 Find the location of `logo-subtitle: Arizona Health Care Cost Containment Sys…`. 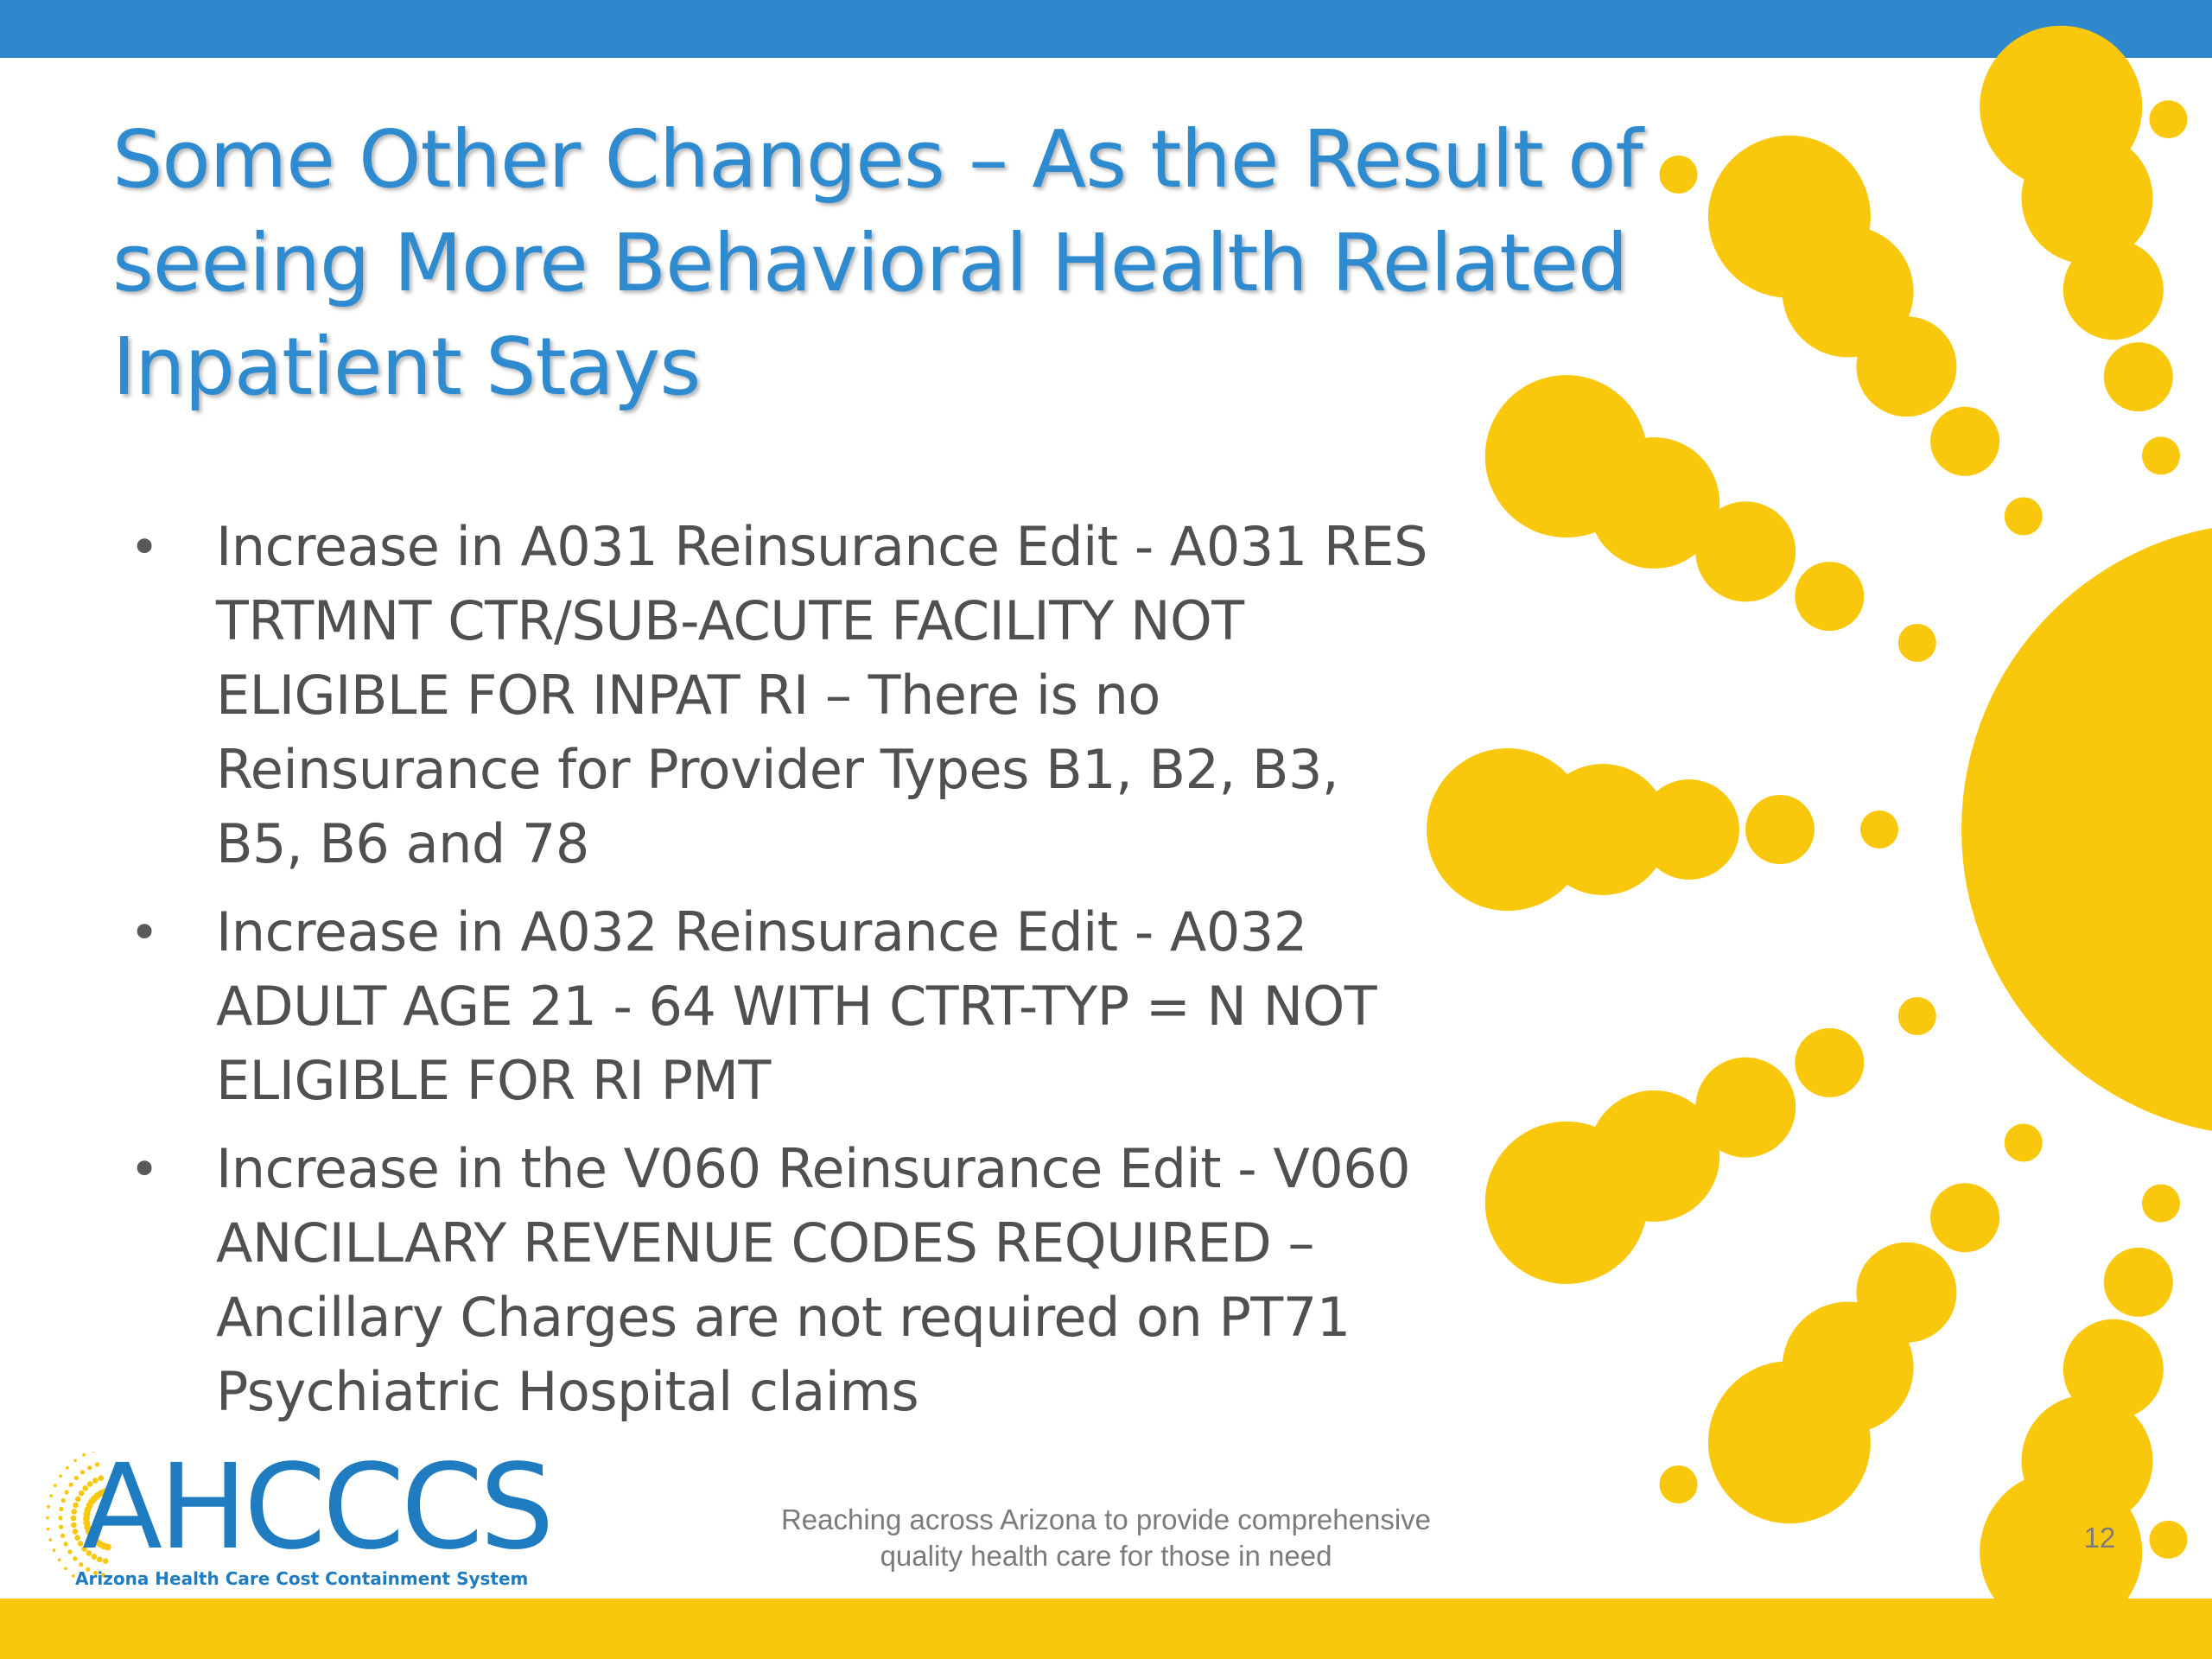

logo-subtitle: Arizona Health Care Cost Containment Sys… is located at coordinates (302, 1578).